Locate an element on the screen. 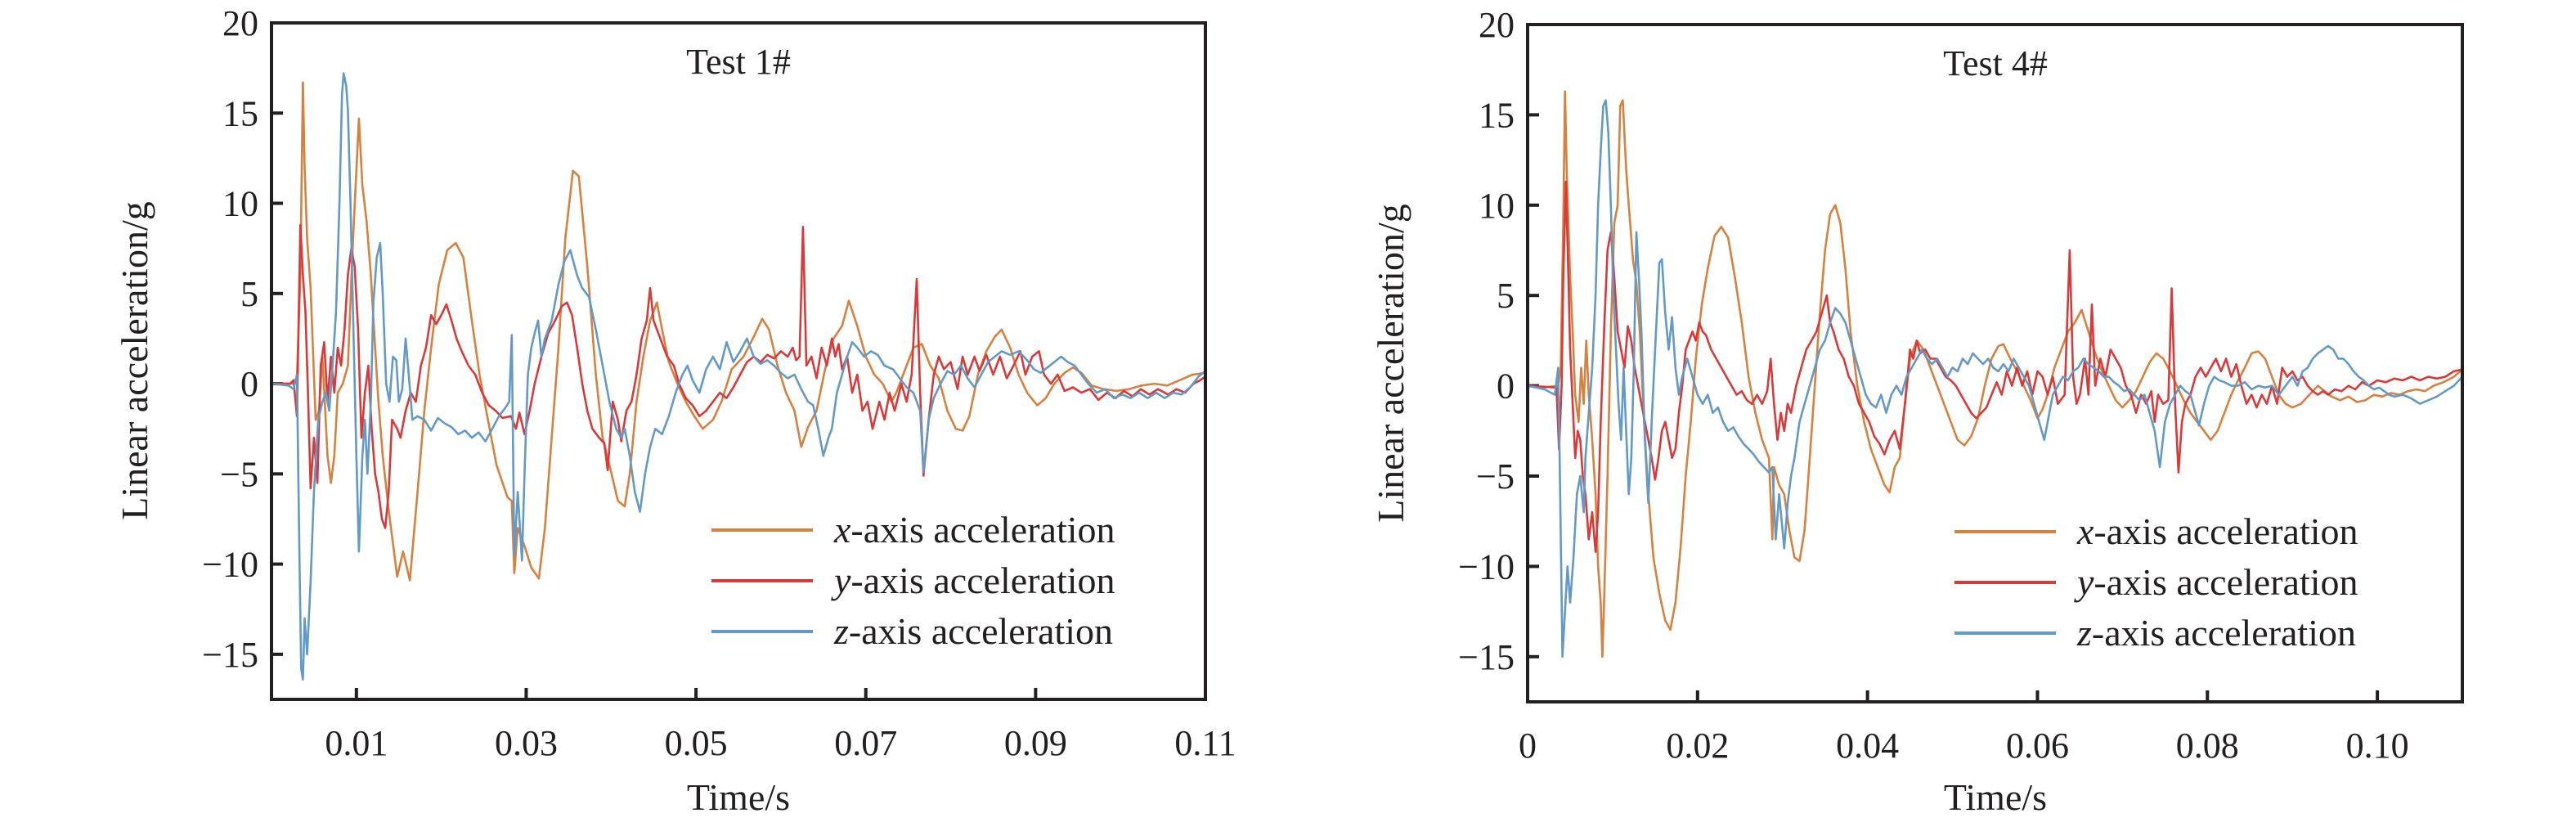  x-tick-label: 0.01 is located at coordinates (356, 743).